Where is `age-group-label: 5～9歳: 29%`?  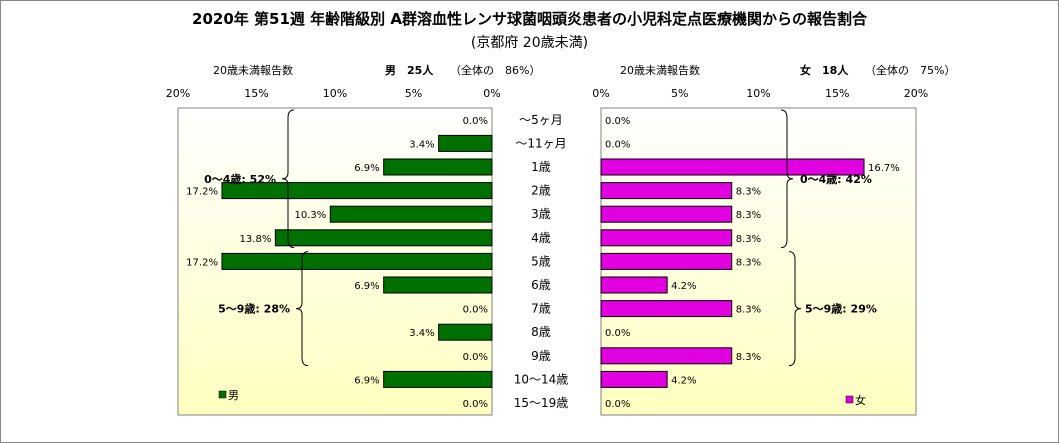 age-group-label: 5～9歳: 29% is located at coordinates (841, 309).